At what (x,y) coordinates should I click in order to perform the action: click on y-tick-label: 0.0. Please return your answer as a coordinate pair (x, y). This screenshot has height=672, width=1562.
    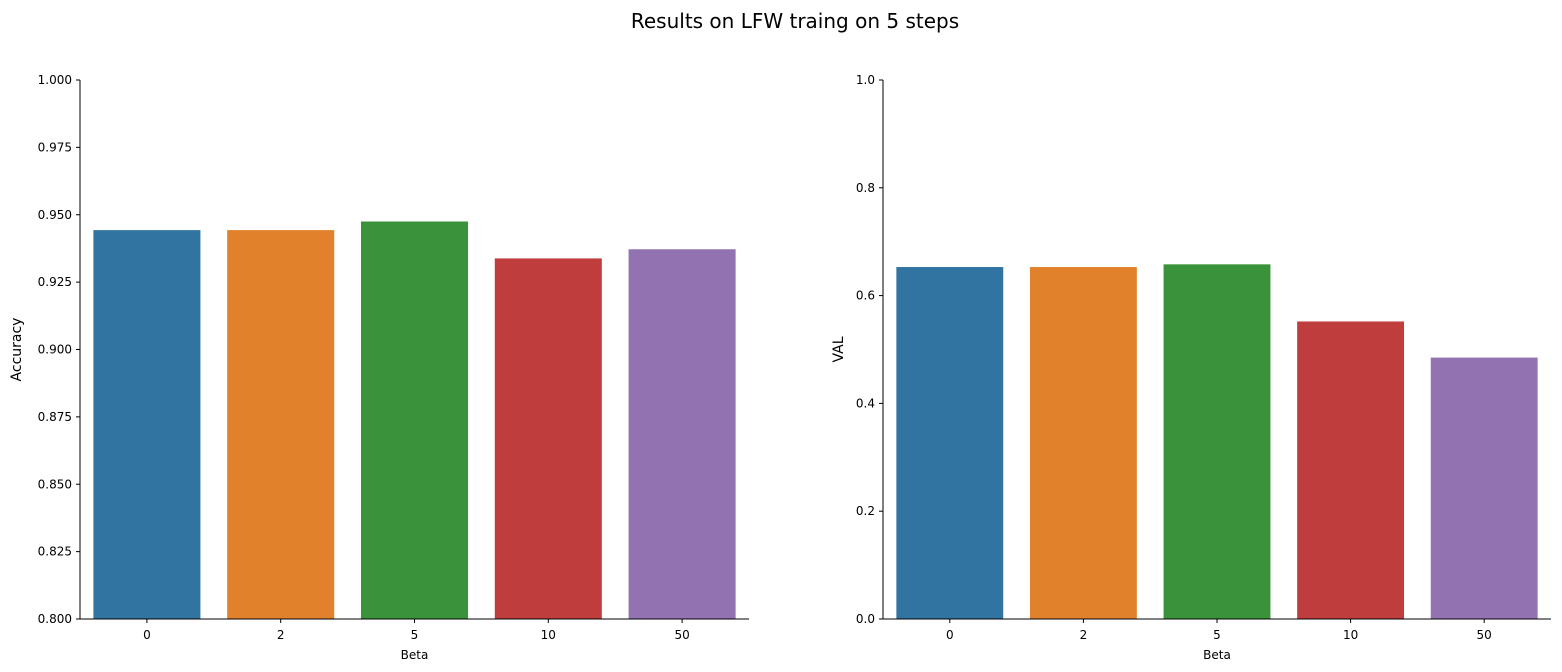
    Looking at the image, I should click on (865, 619).